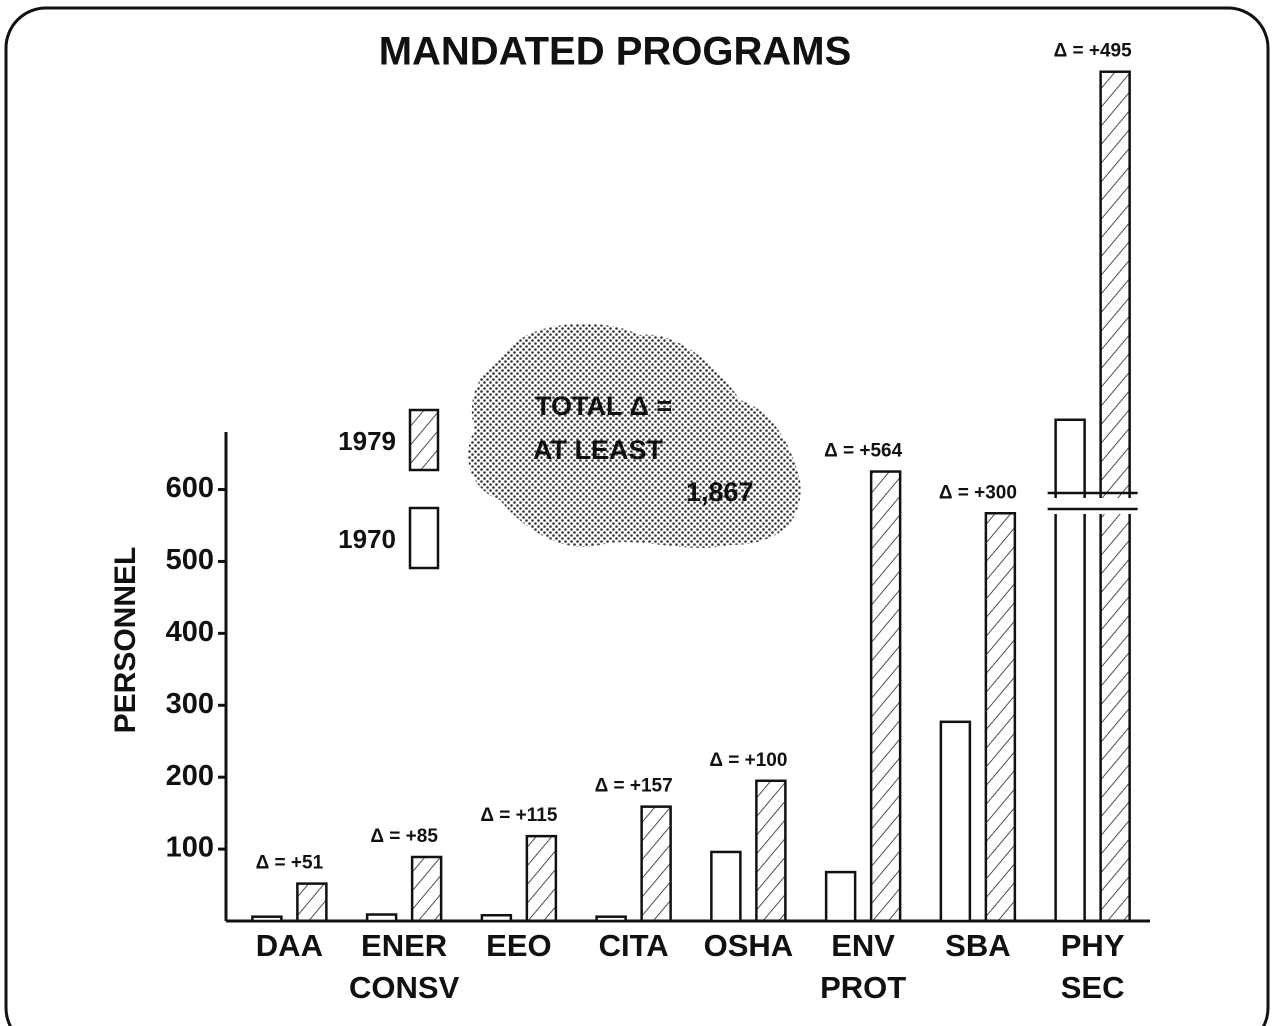  I want to click on x-tick-label: DAA, so click(289, 945).